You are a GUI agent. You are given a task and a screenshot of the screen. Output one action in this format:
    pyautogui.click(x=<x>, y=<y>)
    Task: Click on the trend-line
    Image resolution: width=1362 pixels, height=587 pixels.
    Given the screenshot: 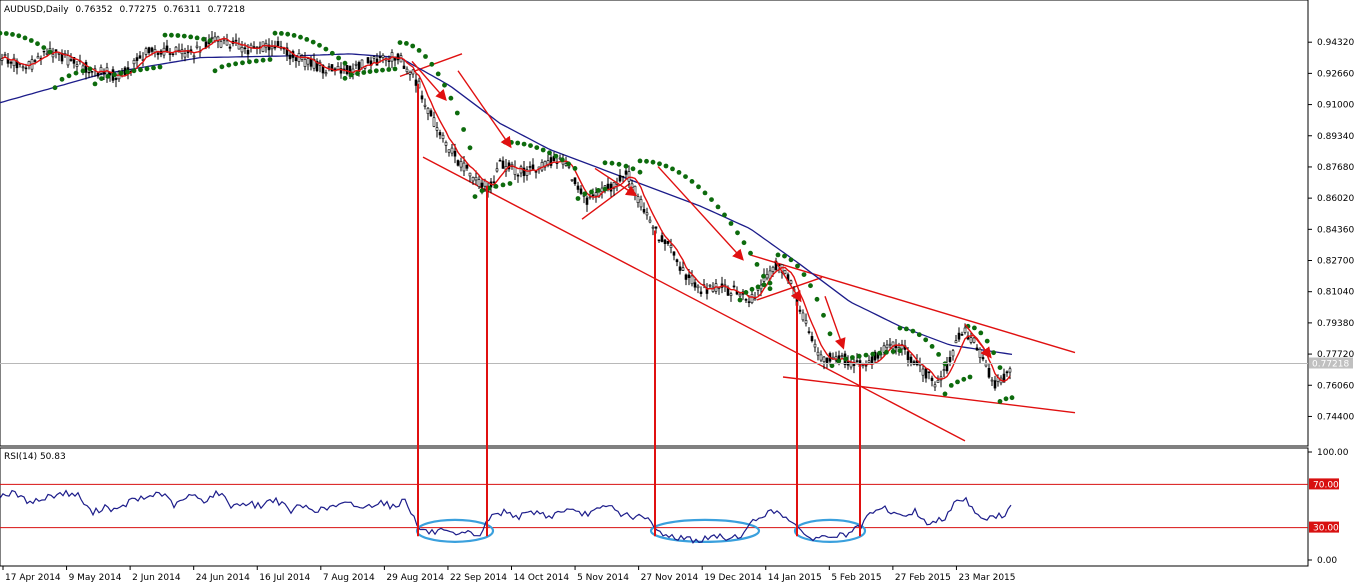 What is the action you would take?
    pyautogui.click(x=929, y=395)
    